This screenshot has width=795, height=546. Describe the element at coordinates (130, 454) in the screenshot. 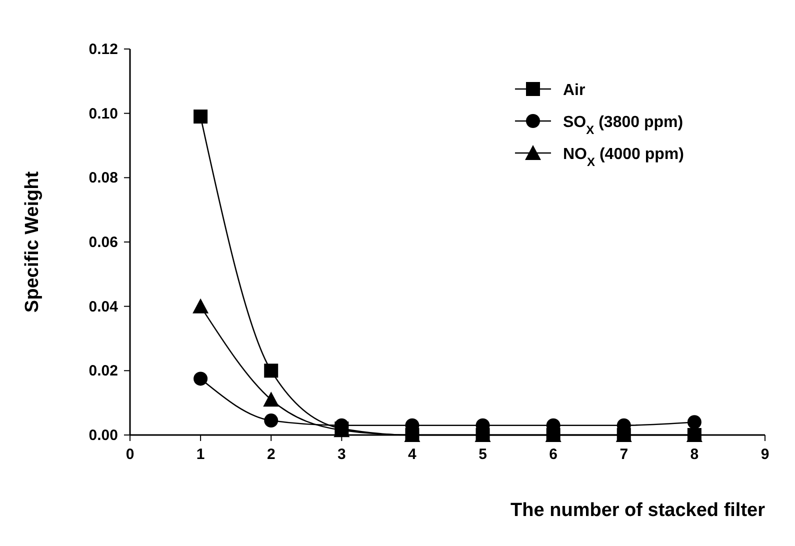

I see `x-tick-label: 0` at that location.